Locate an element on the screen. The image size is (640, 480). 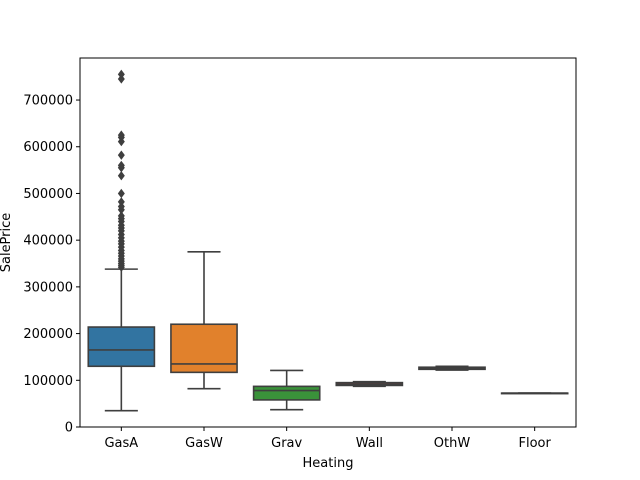
x-tick-label: OthW is located at coordinates (452, 443).